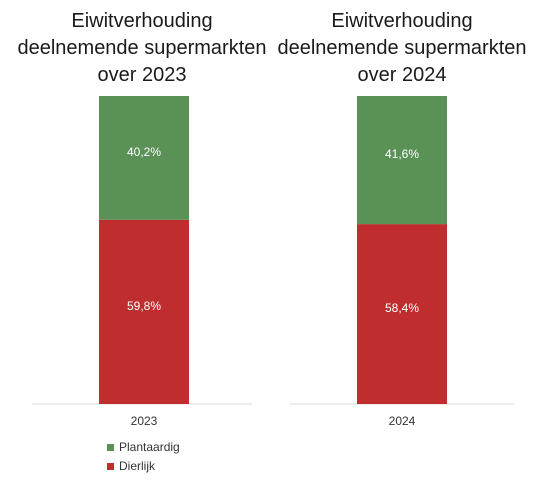 This screenshot has height=484, width=534. Describe the element at coordinates (144, 152) in the screenshot. I see `data-label: 40,2%` at that location.